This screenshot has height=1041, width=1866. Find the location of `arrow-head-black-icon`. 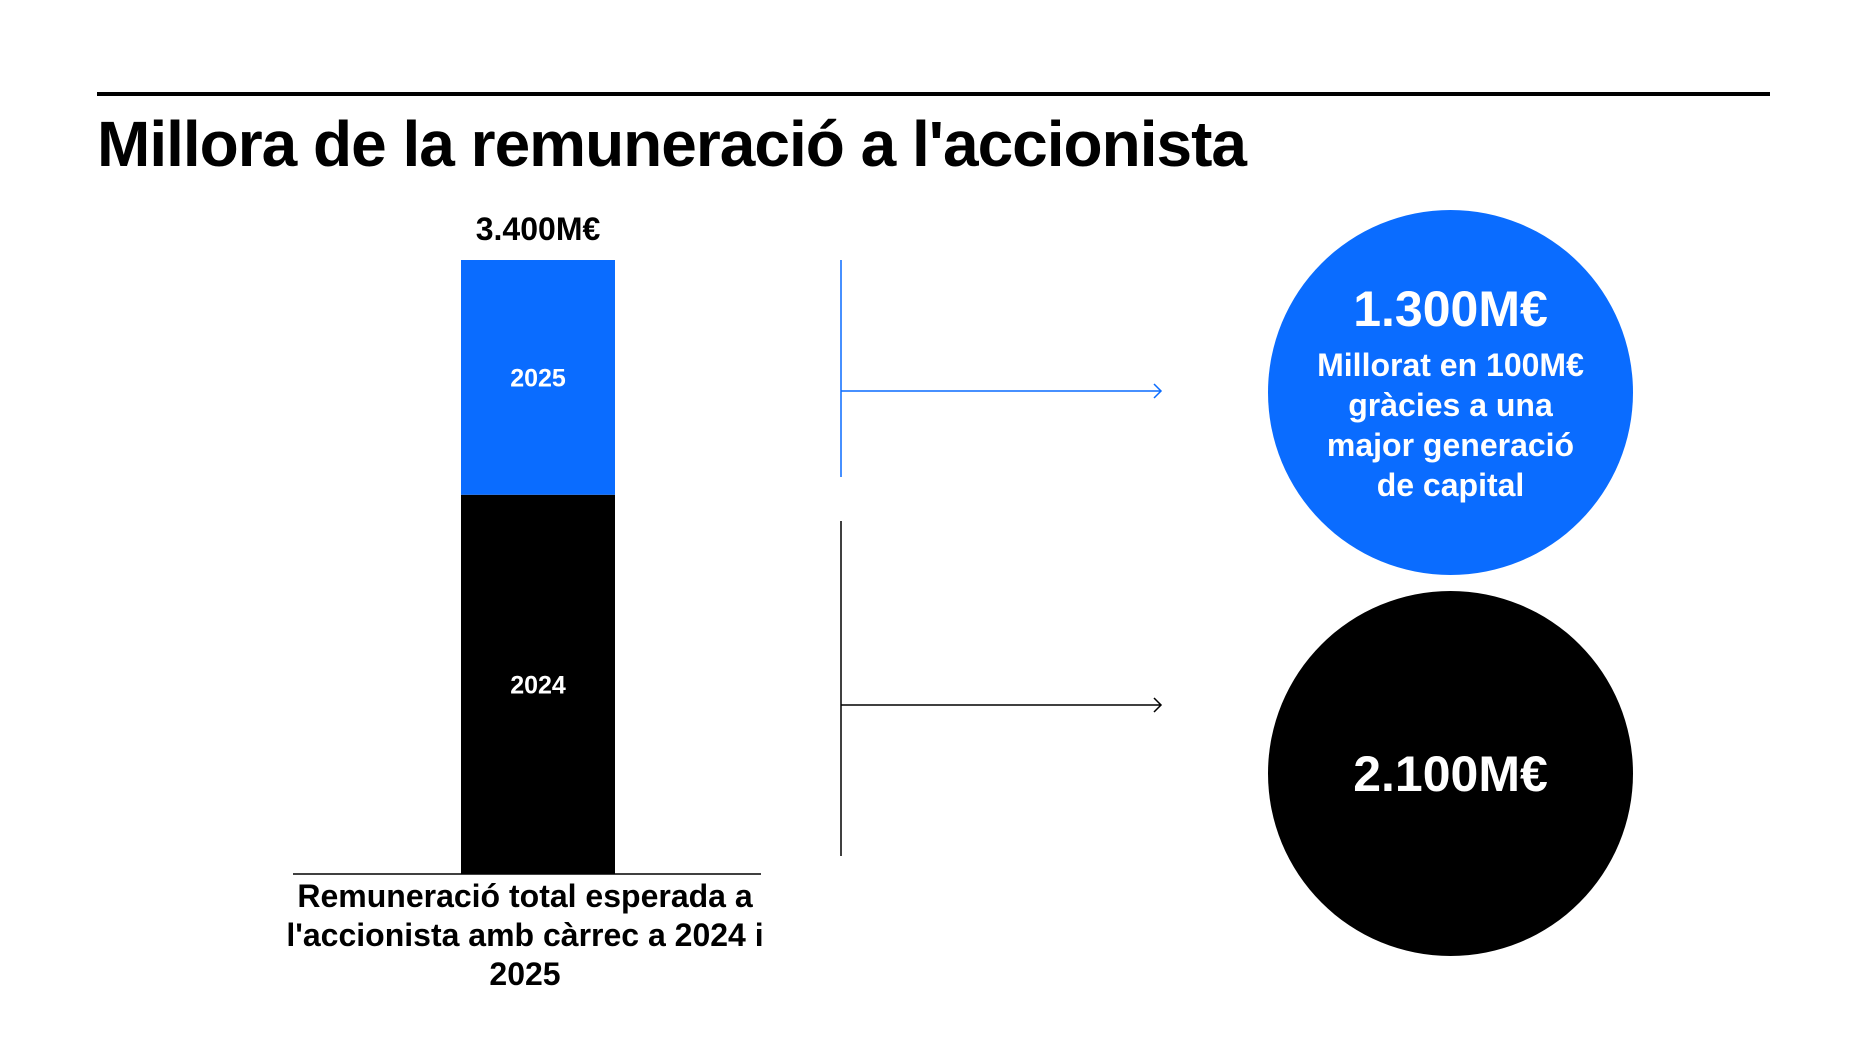

arrow-head-black-icon is located at coordinates (1158, 705).